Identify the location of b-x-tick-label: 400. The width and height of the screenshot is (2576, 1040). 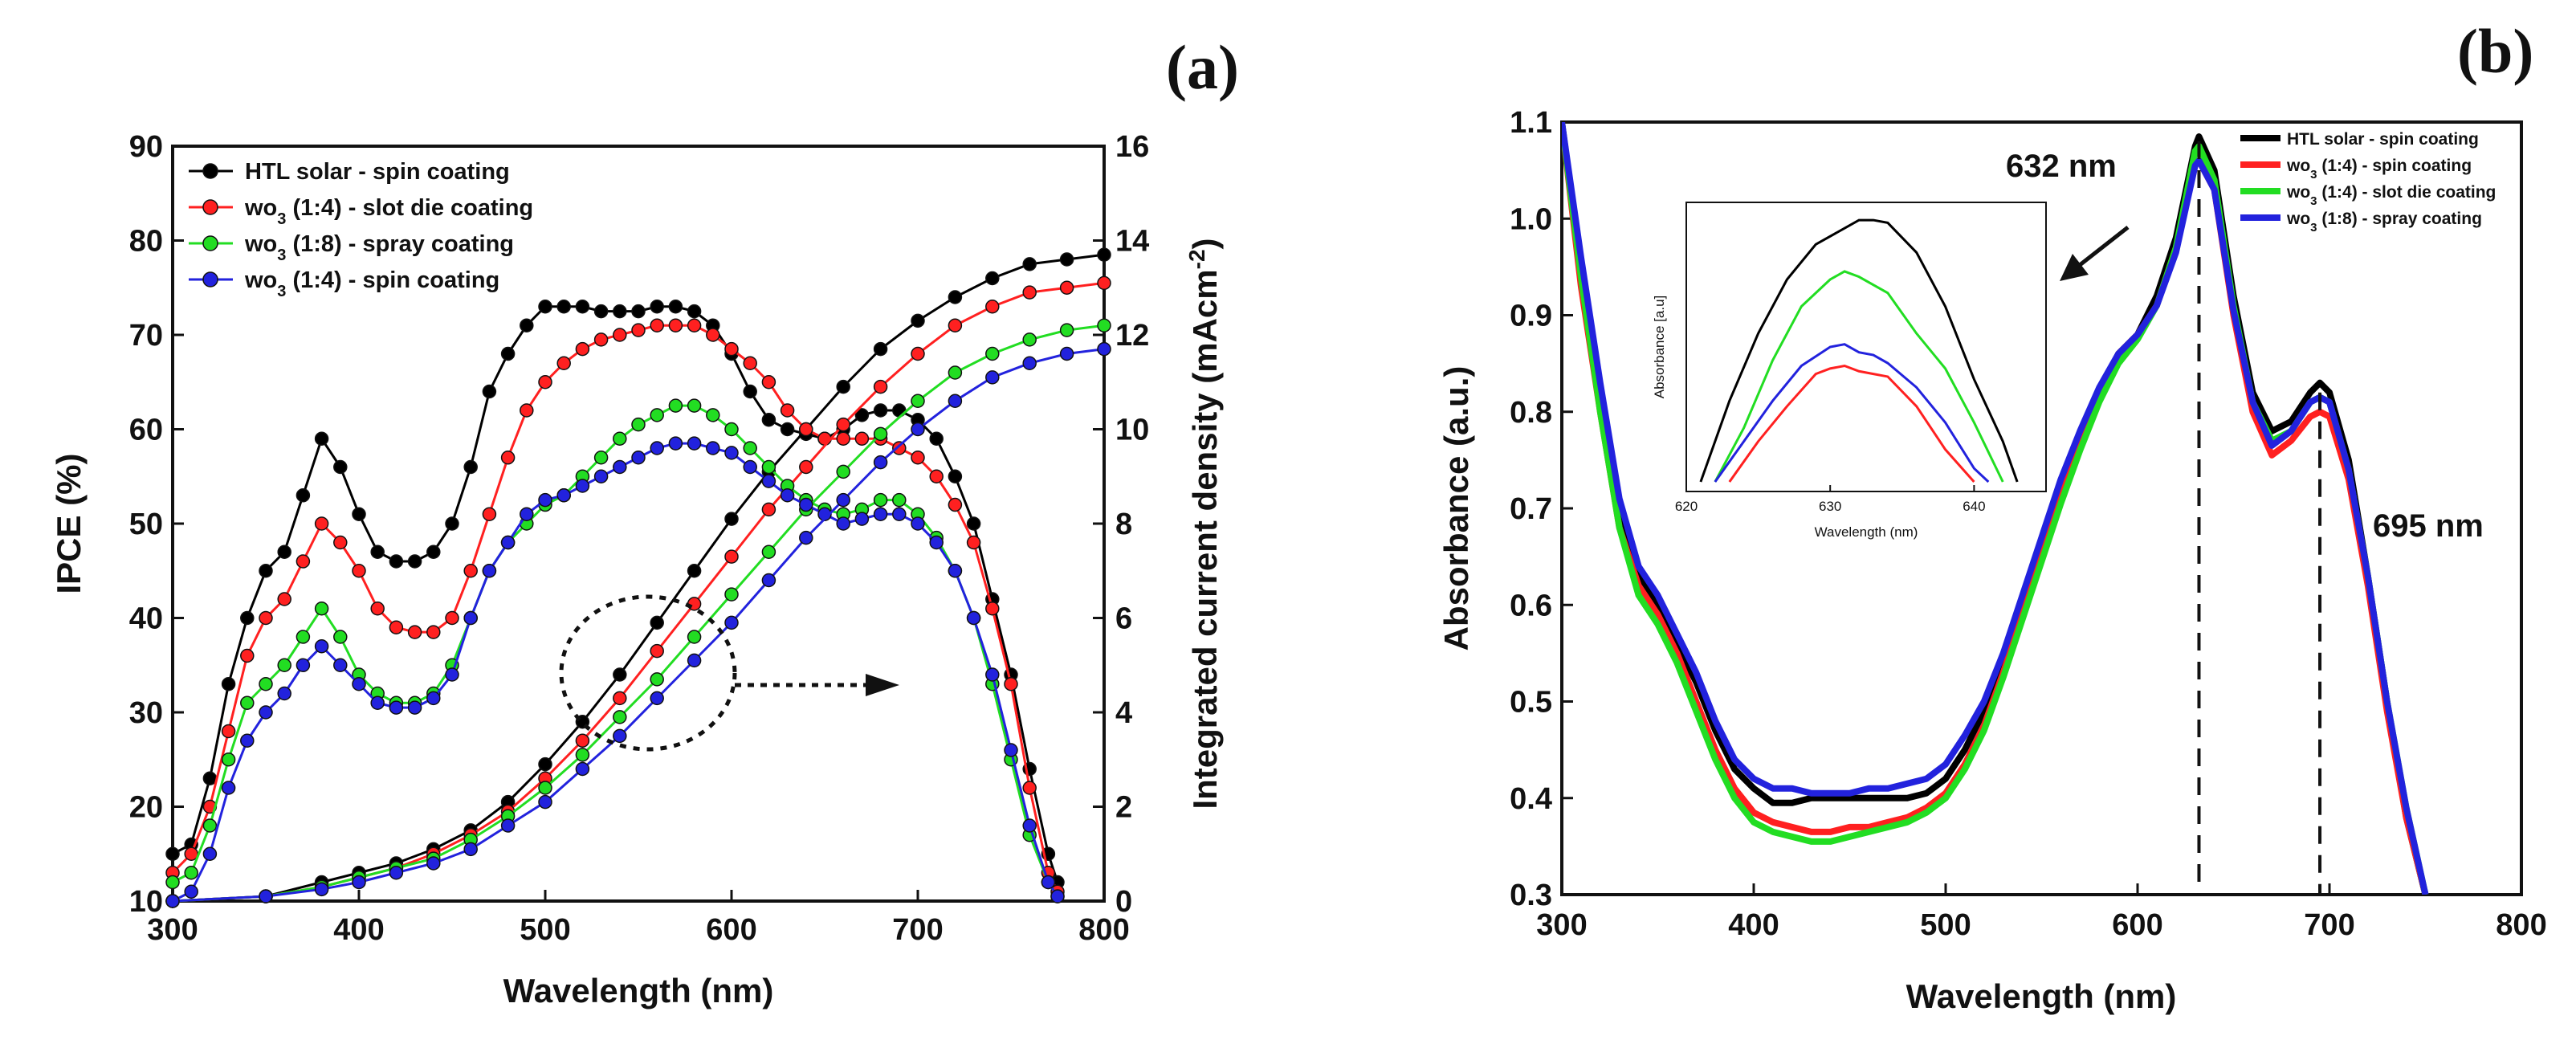
(1753, 925).